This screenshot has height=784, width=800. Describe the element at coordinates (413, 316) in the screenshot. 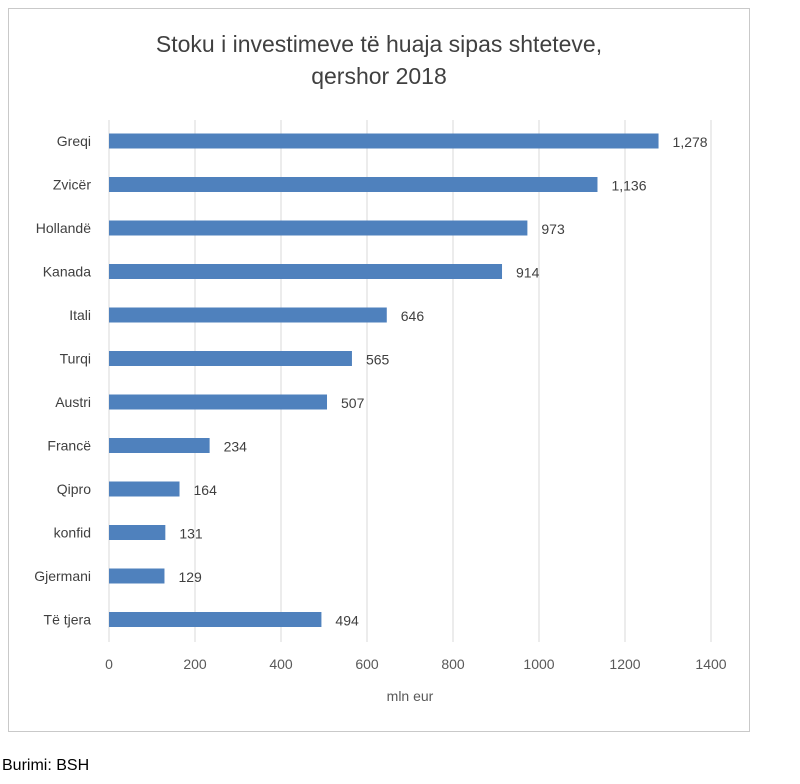

I see `data-label: 646` at that location.